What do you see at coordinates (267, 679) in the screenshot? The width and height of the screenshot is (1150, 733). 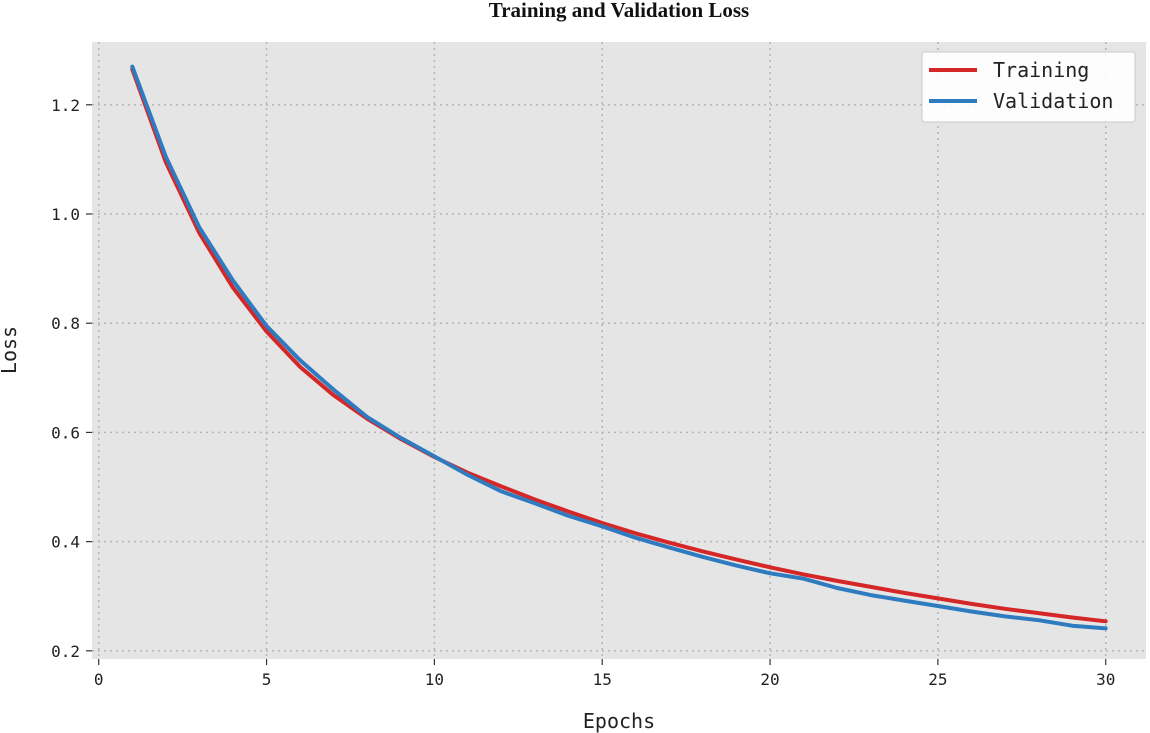 I see `x-tick-label: 5` at bounding box center [267, 679].